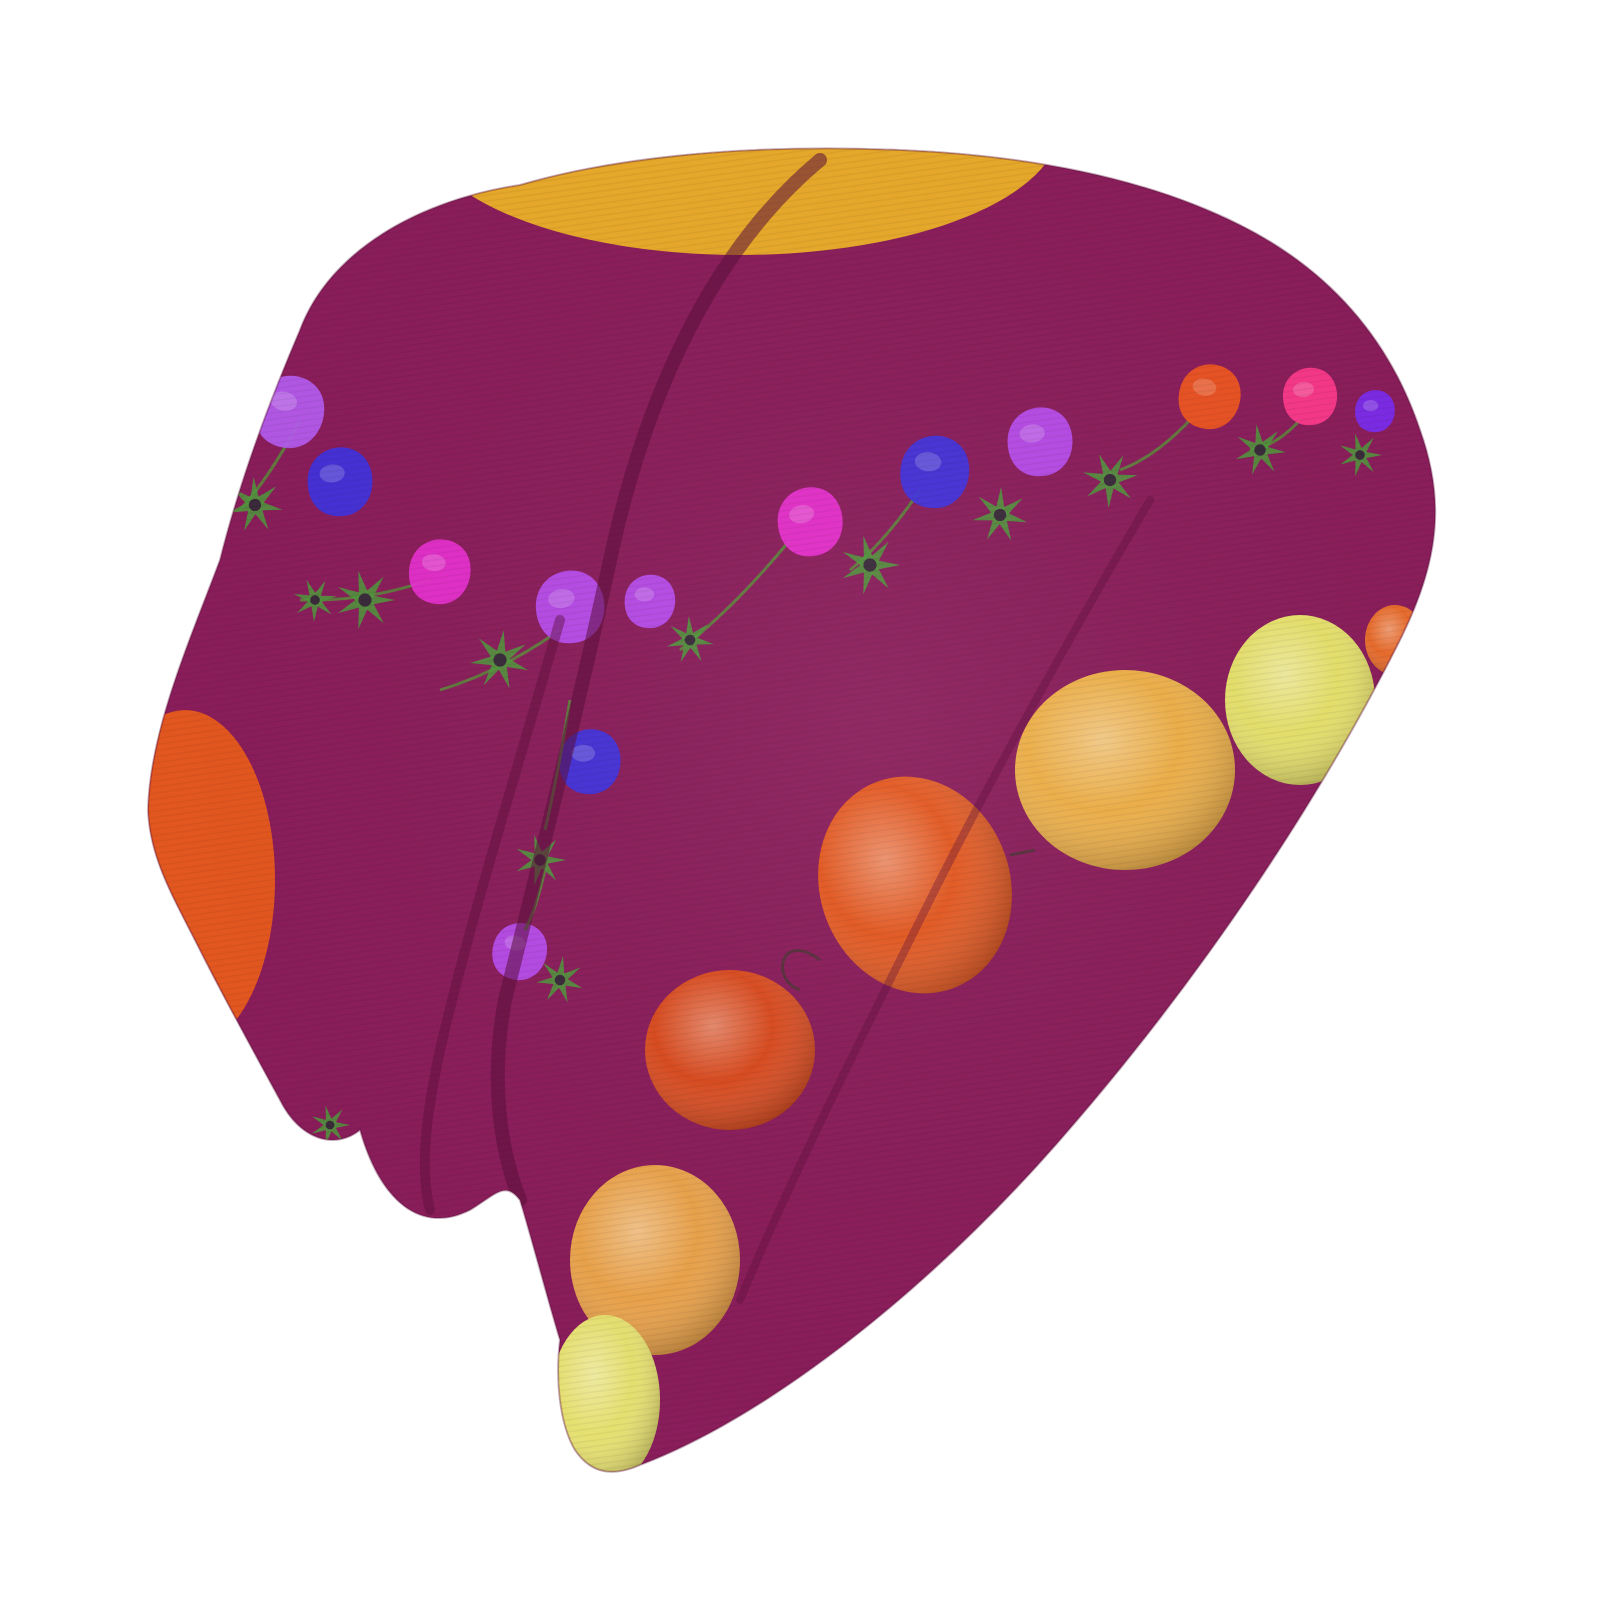 This screenshot has height=1600, width=1600. Describe the element at coordinates (658, 680) in the screenshot. I see `center-fold` at that location.